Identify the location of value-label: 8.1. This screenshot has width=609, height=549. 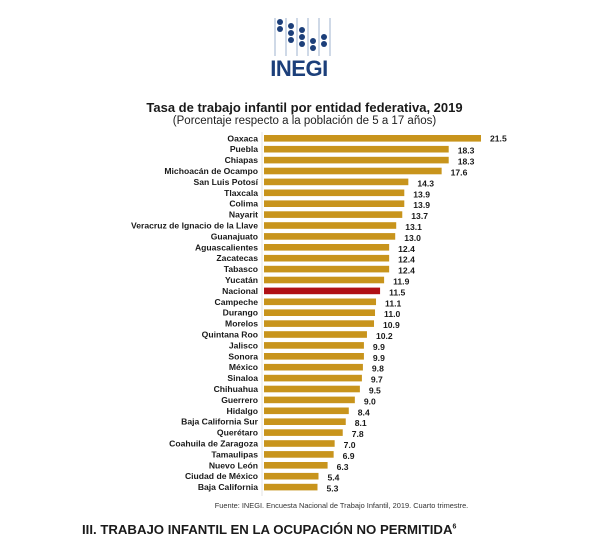
(361, 423).